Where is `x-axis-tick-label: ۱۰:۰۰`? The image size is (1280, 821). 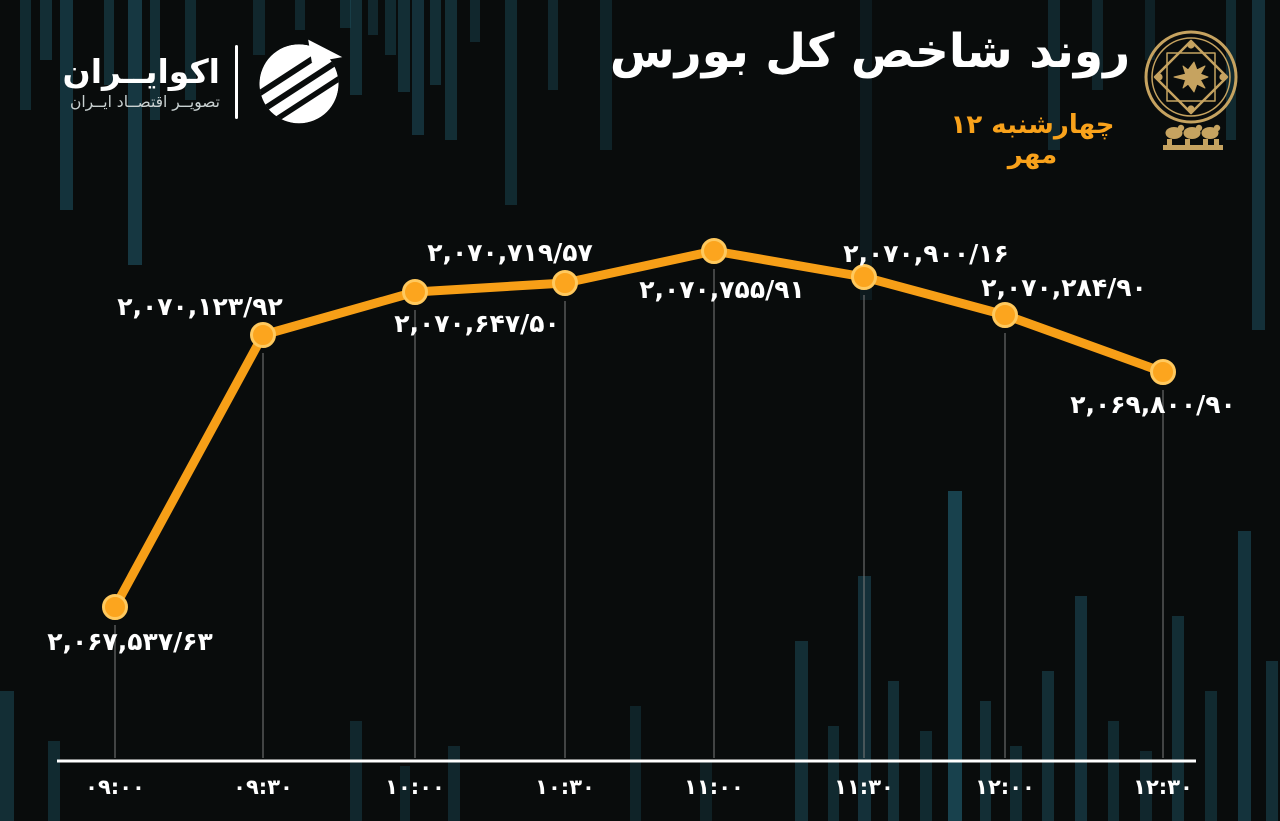
x-axis-tick-label: ۱۰:۰۰ is located at coordinates (415, 787).